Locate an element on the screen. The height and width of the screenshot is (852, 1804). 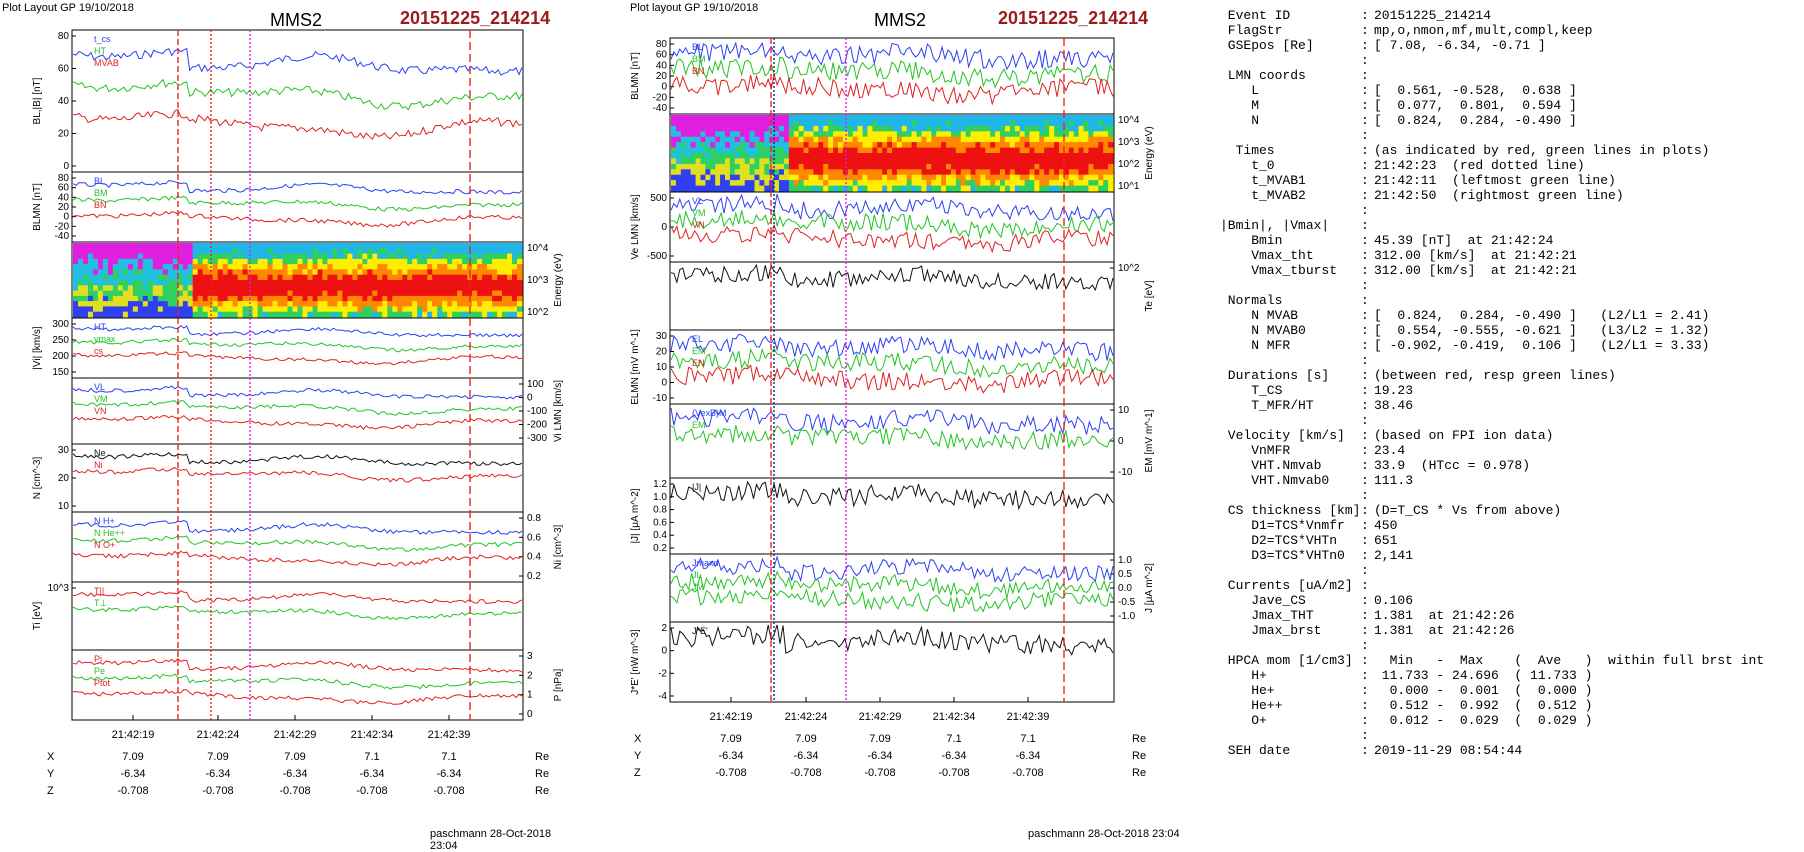
axis-label: Te [eV] is located at coordinates (1149, 295).